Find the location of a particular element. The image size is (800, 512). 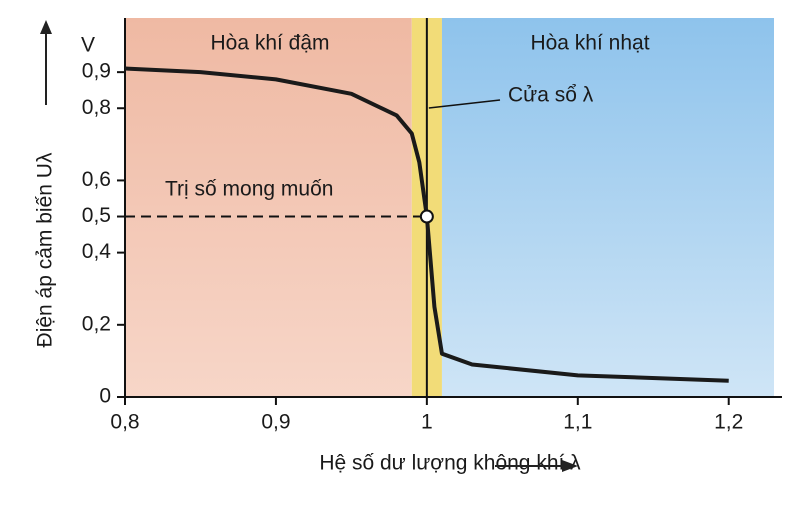

y-tick-label: 0,5 is located at coordinates (96, 215).